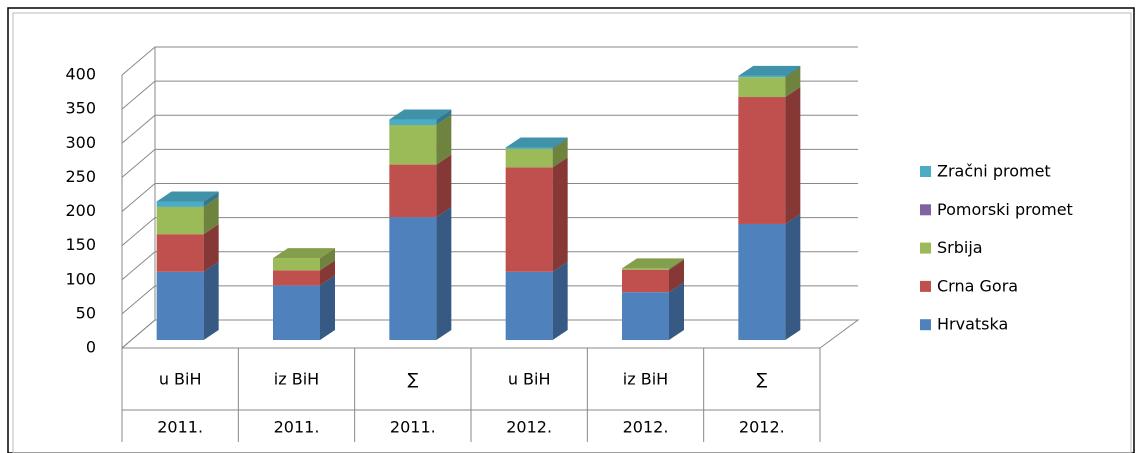 The width and height of the screenshot is (1136, 453). What do you see at coordinates (1005, 209) in the screenshot?
I see `legend-label: Pomorski promet` at bounding box center [1005, 209].